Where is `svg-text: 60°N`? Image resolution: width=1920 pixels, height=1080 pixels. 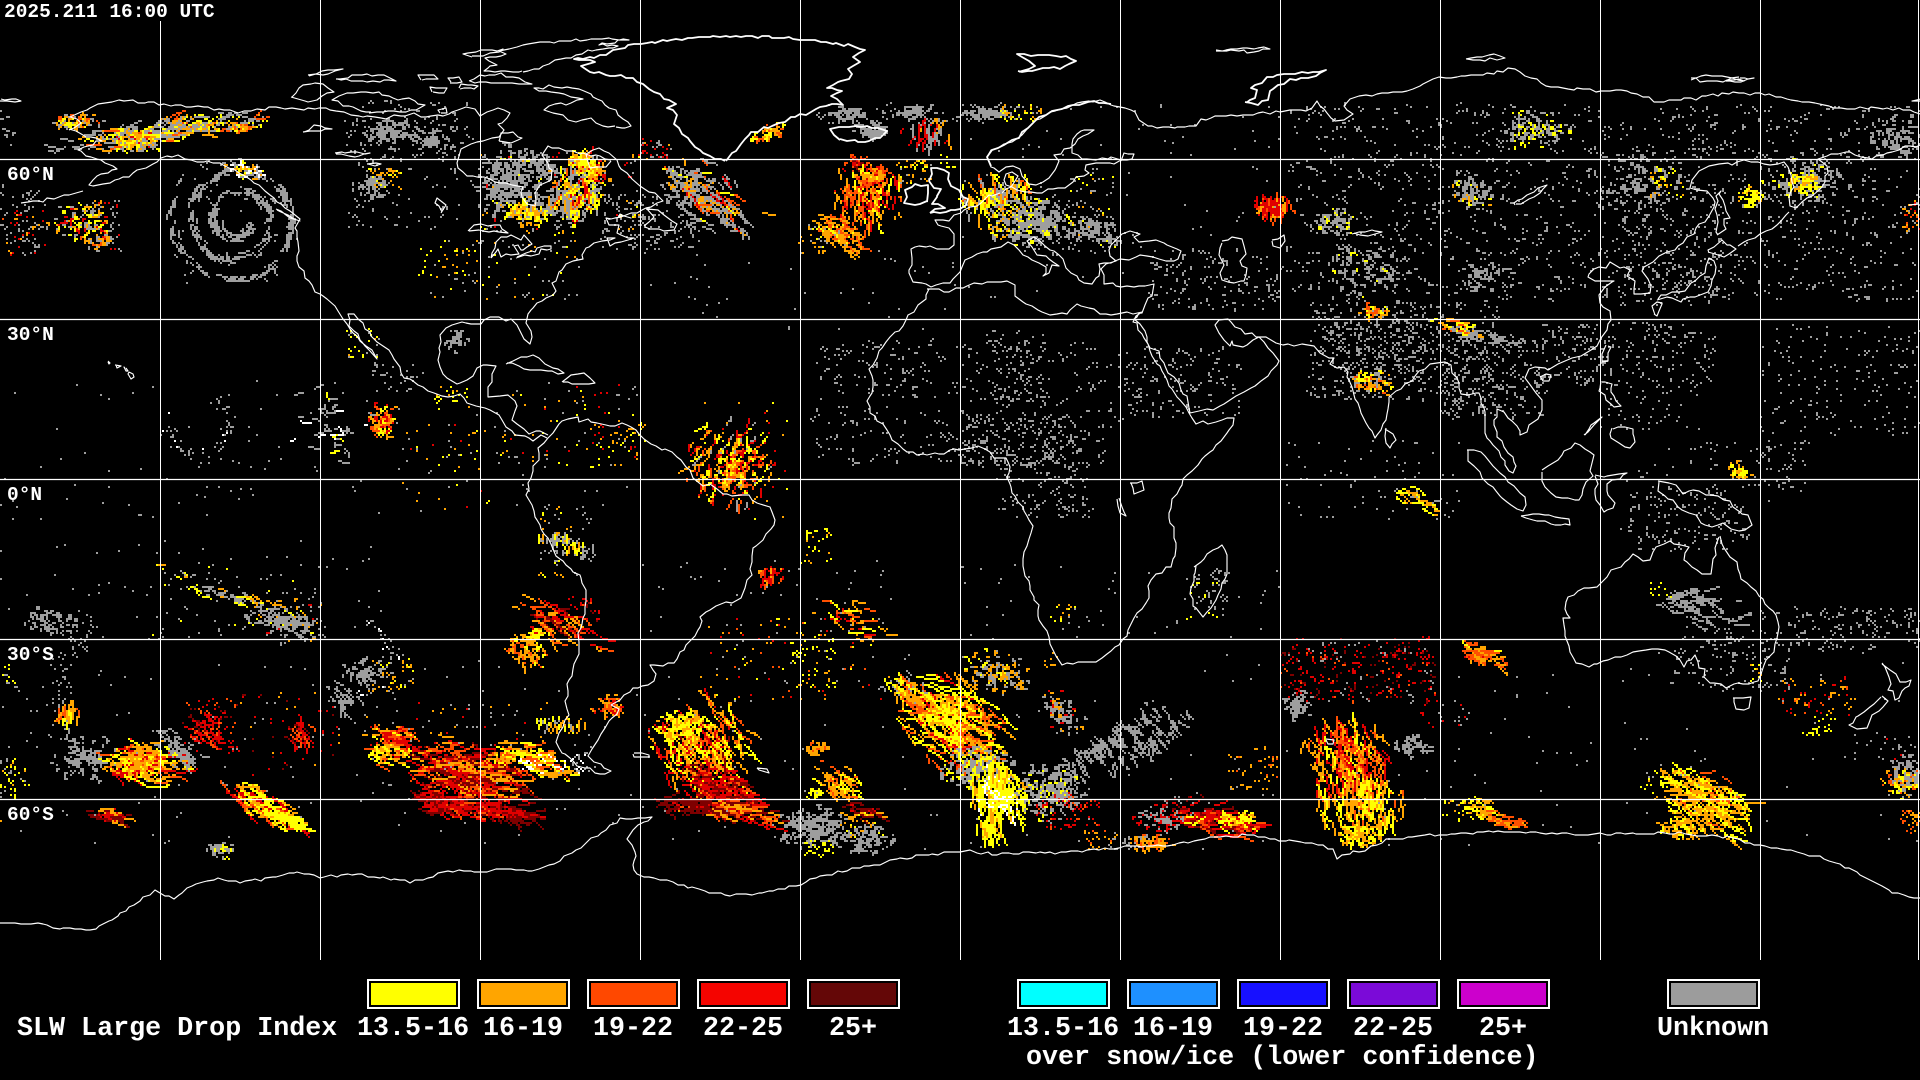 svg-text: 60°N is located at coordinates (30, 175).